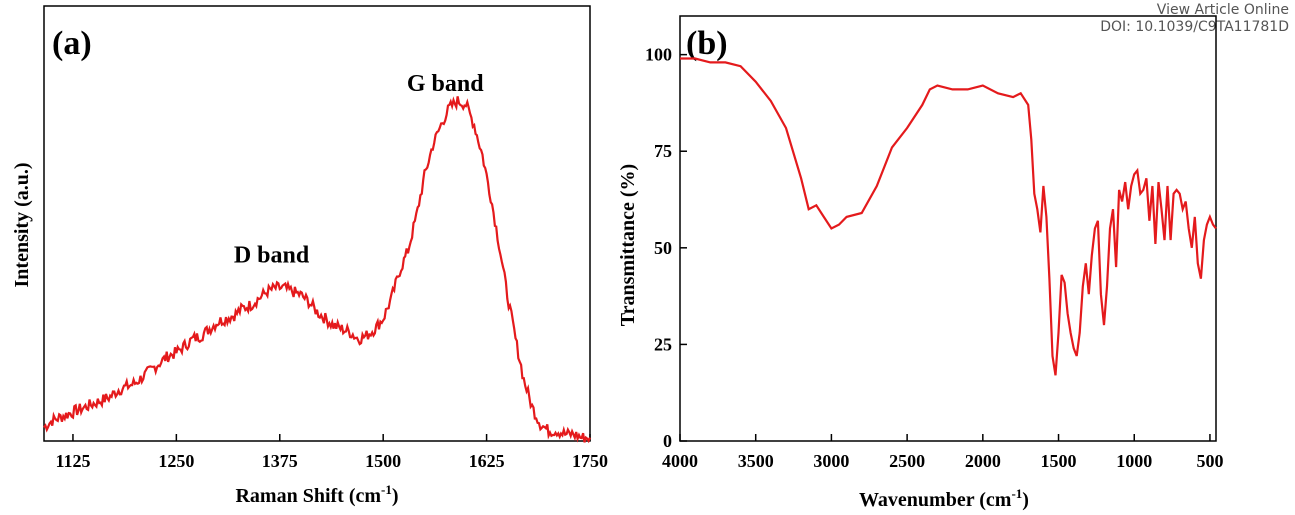 This screenshot has width=1295, height=515. What do you see at coordinates (663, 248) in the screenshot?
I see `panel-b-y-tick-label: 50` at bounding box center [663, 248].